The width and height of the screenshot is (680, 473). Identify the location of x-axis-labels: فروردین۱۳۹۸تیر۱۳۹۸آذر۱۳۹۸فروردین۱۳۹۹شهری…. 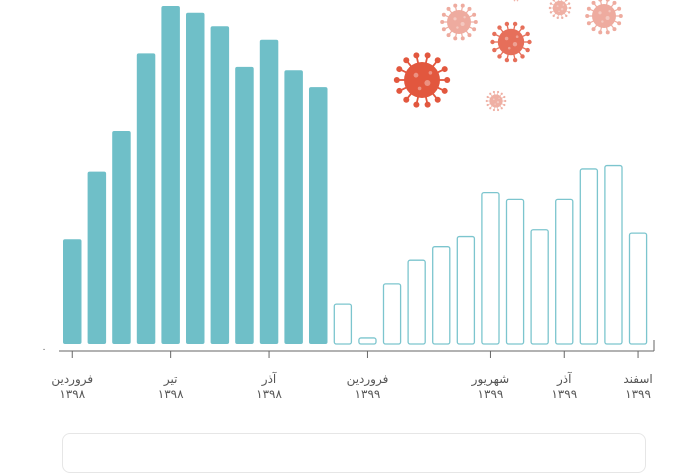
(351, 386).